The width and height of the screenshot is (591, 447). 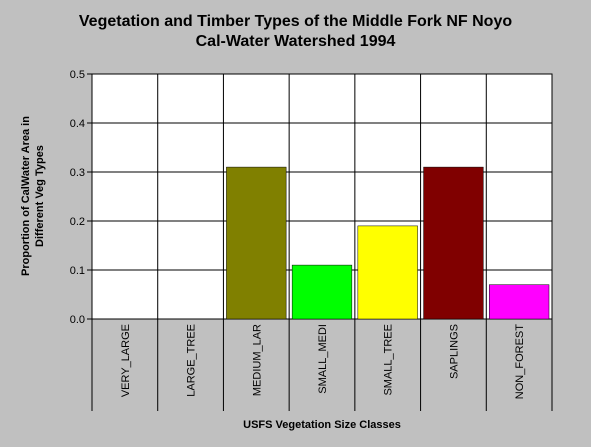 I want to click on y-tick-label: 0.2, so click(x=77, y=222).